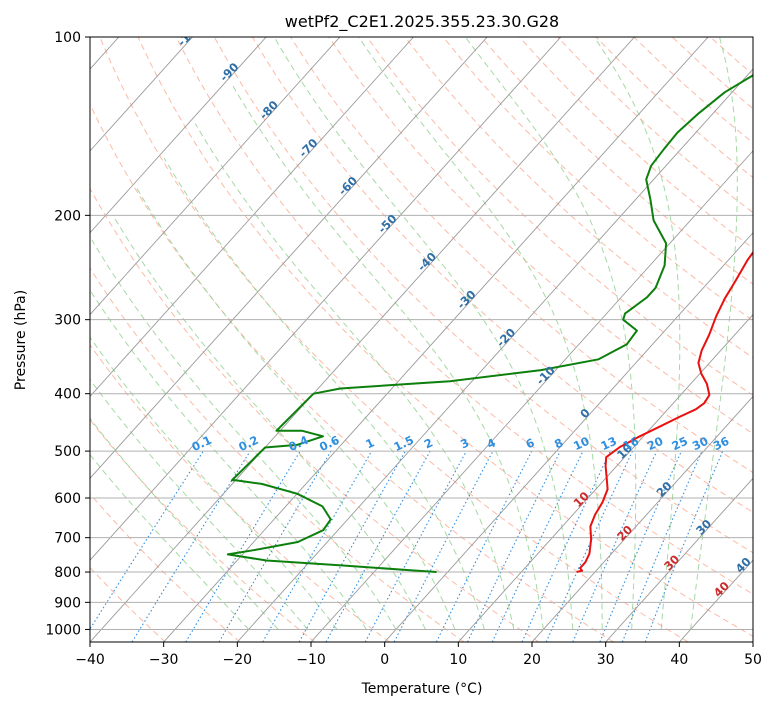 This screenshot has width=775, height=708. Describe the element at coordinates (67, 539) in the screenshot. I see `y-tick-label: 700` at that location.